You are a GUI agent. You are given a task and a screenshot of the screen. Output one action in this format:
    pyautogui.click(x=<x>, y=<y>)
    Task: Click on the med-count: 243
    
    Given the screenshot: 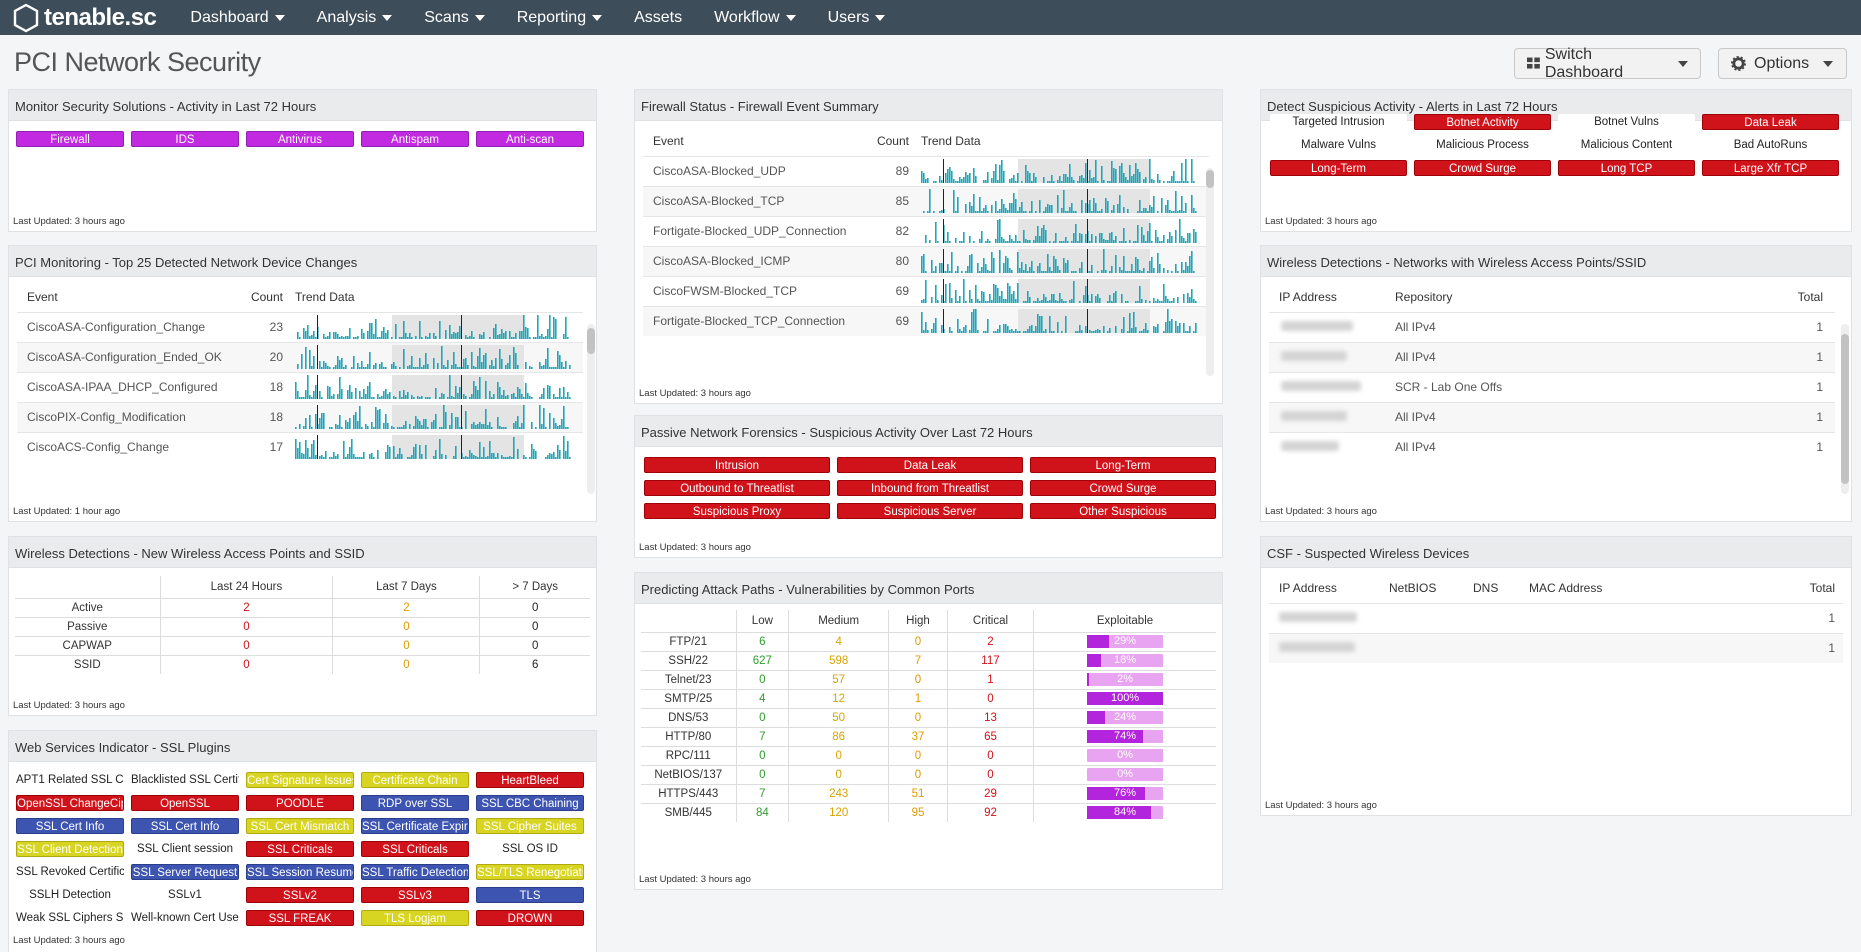 What is the action you would take?
    pyautogui.click(x=838, y=793)
    